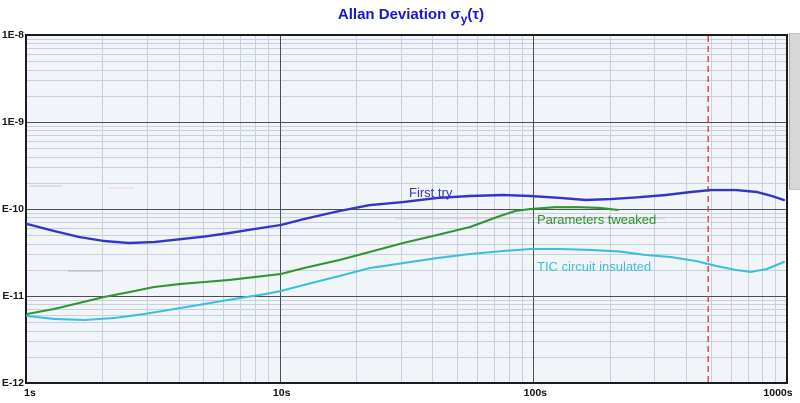 The height and width of the screenshot is (403, 800). I want to click on window-edge-artifact, so click(794, 111).